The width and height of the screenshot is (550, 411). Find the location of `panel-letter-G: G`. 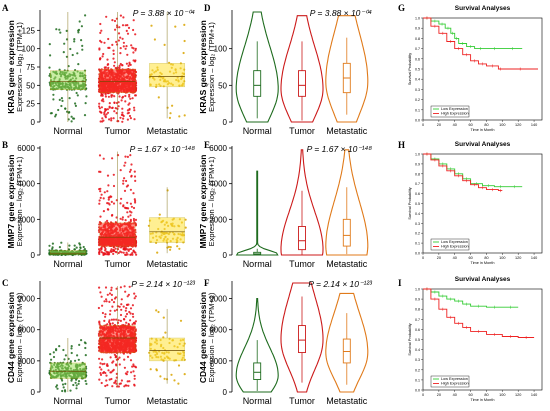

panel-letter-G: G is located at coordinates (401, 8).